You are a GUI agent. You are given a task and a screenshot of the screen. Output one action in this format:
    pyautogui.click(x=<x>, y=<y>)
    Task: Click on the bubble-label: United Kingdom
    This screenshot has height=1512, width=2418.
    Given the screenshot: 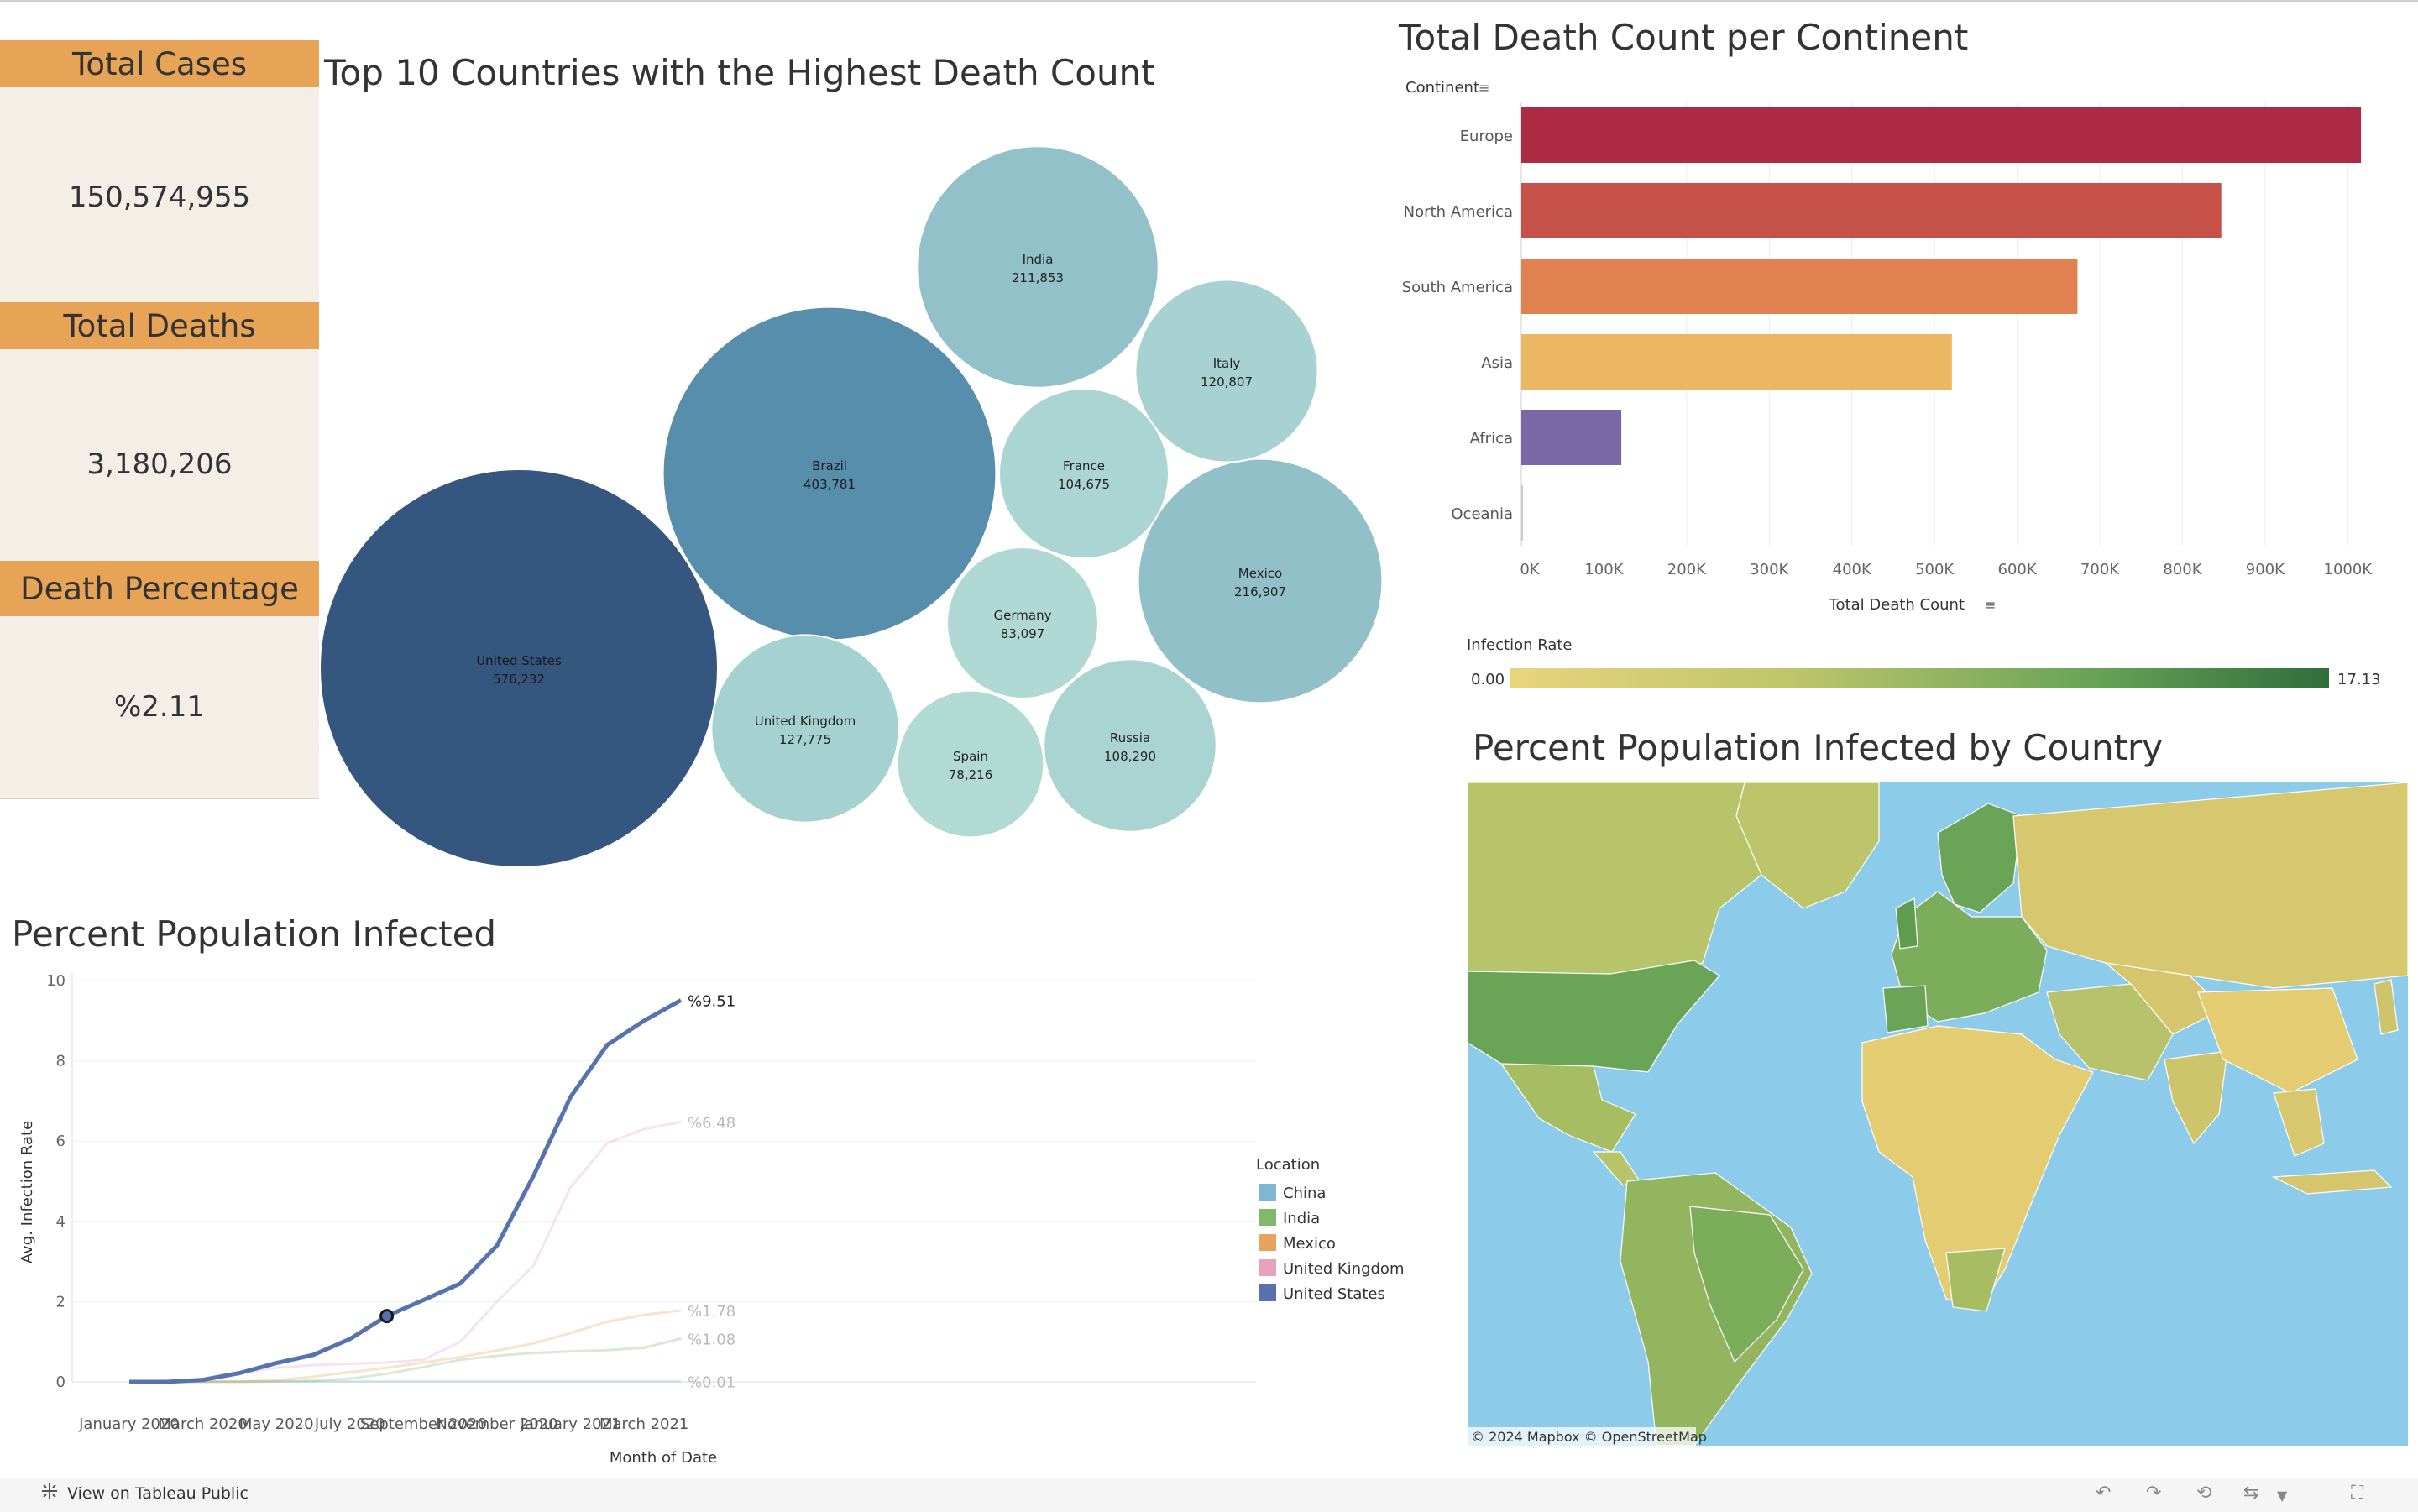 What is the action you would take?
    pyautogui.click(x=805, y=721)
    